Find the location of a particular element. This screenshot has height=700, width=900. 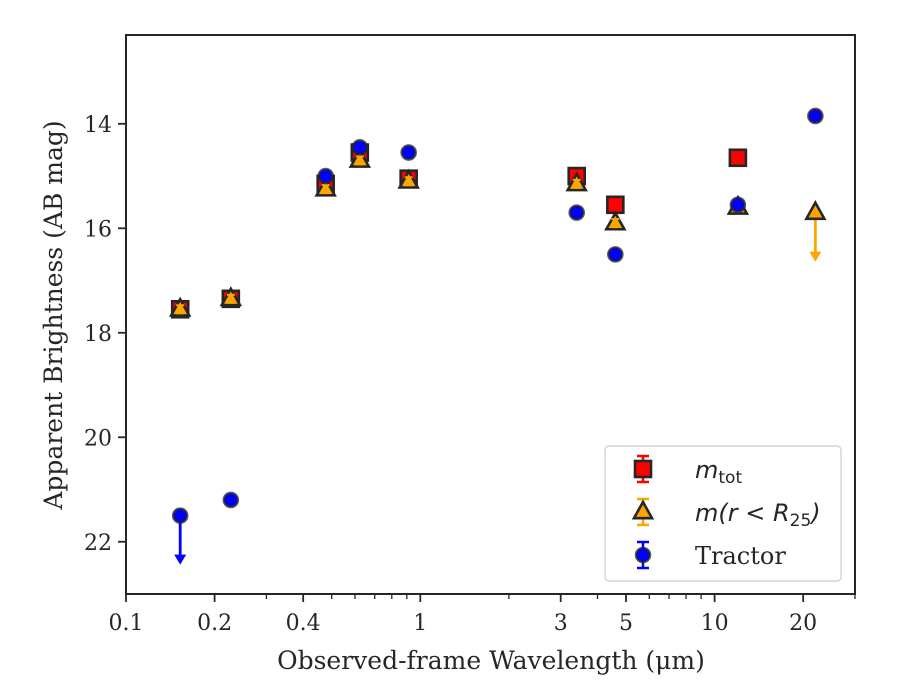

legend-marker-mr25 is located at coordinates (643, 509).